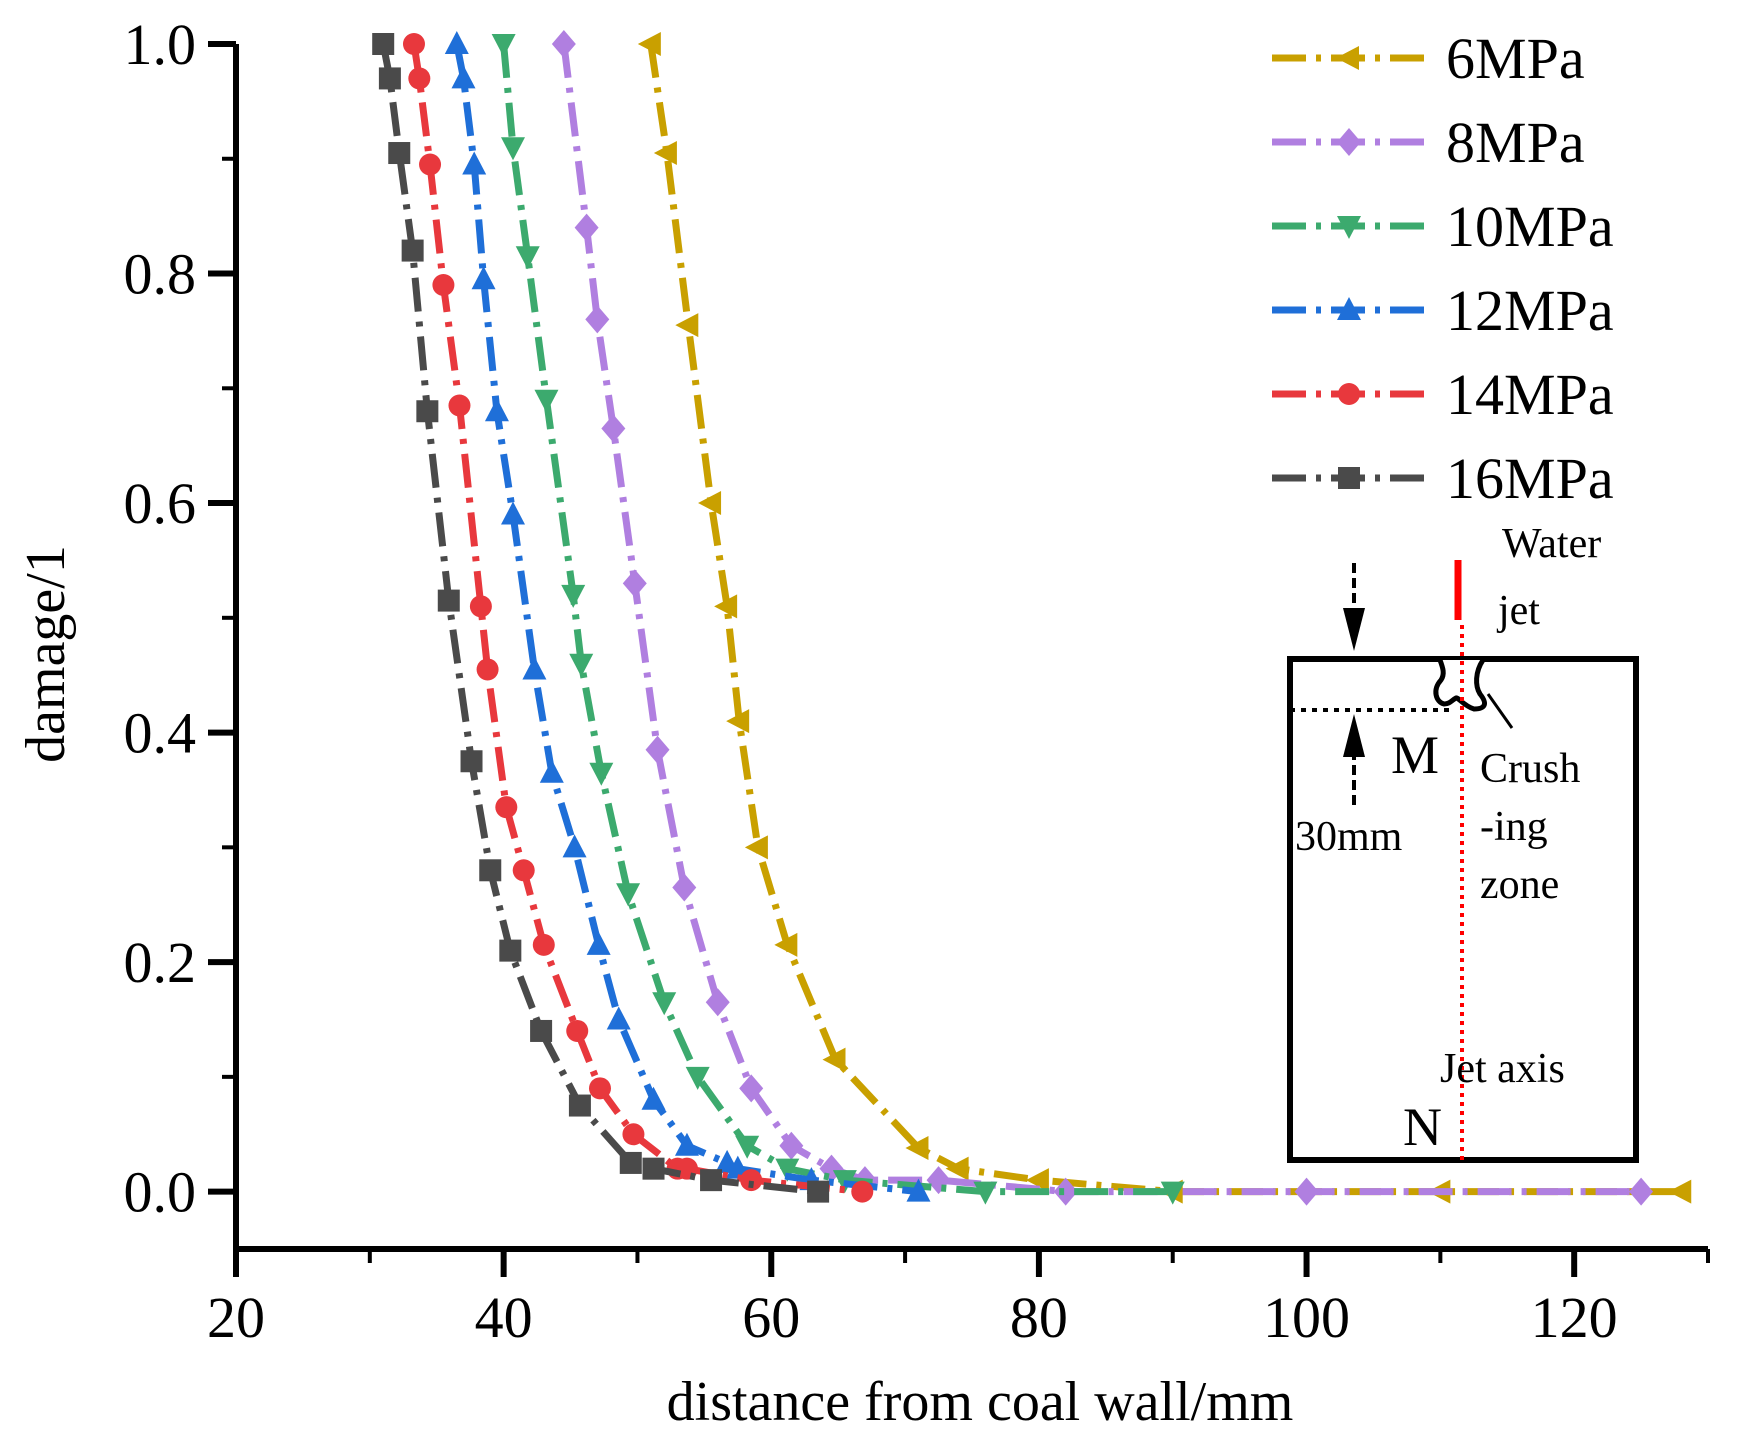  What do you see at coordinates (1428, 58) in the screenshot?
I see `legend-item-6MPa: 6MPa` at bounding box center [1428, 58].